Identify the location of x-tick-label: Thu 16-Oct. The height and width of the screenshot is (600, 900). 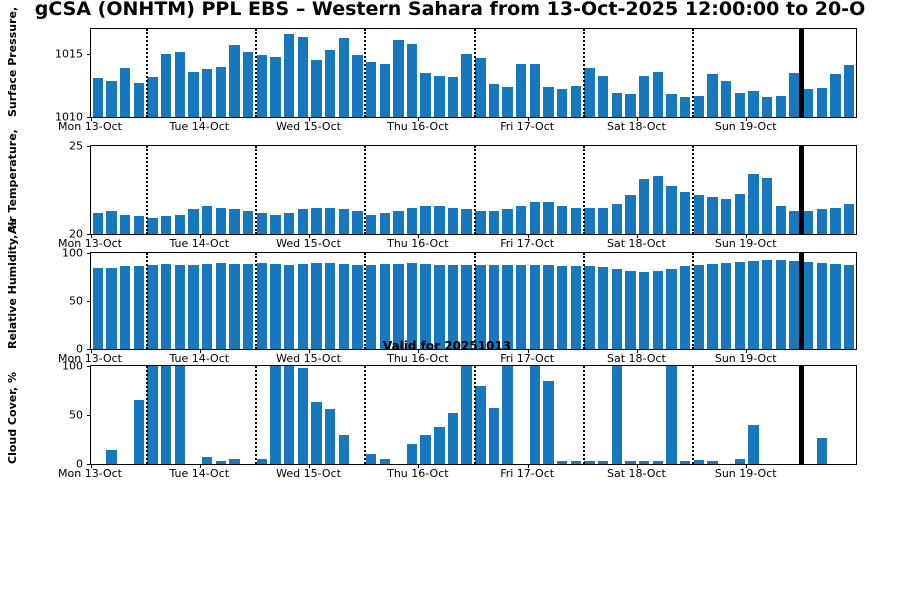
(418, 358).